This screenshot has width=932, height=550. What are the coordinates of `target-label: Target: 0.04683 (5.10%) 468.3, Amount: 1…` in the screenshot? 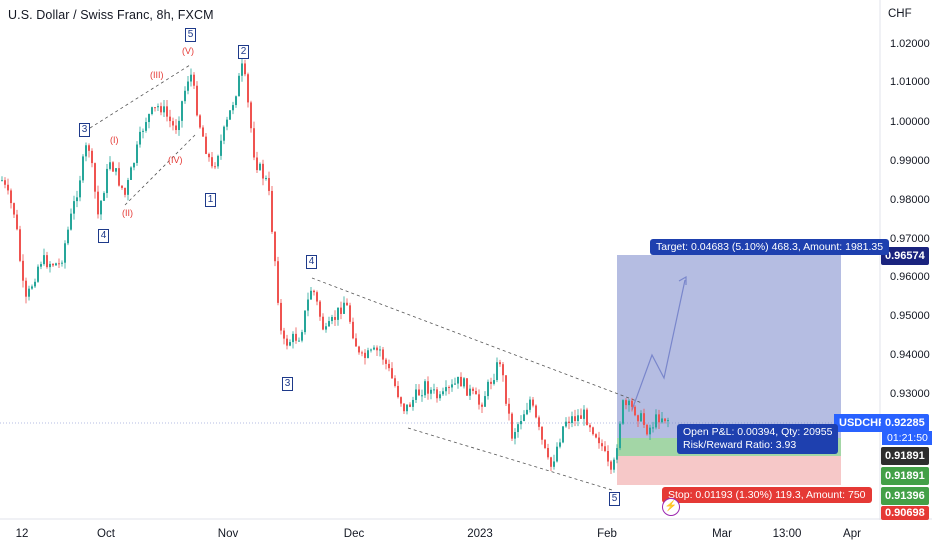 It's located at (770, 247).